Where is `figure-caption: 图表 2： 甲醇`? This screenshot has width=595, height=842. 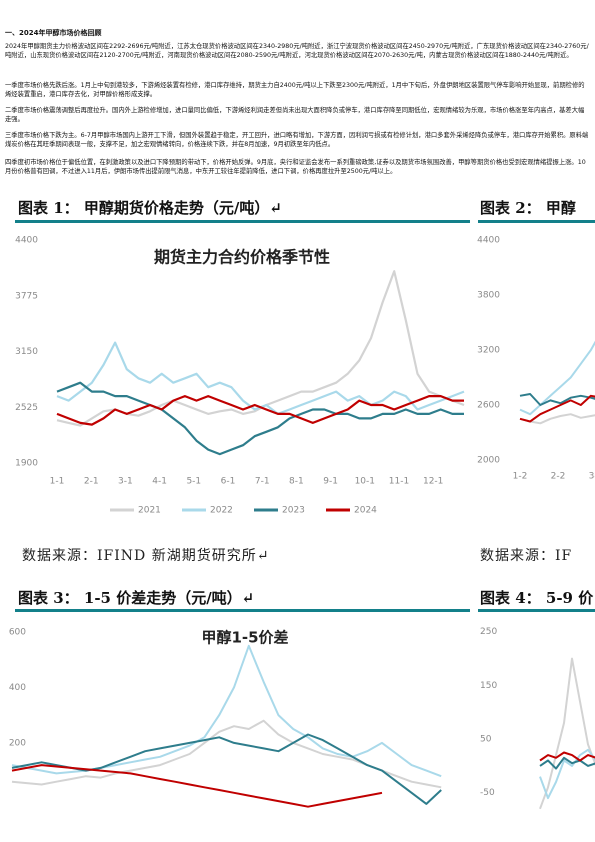
figure-caption: 图表 2： 甲醇 is located at coordinates (528, 208).